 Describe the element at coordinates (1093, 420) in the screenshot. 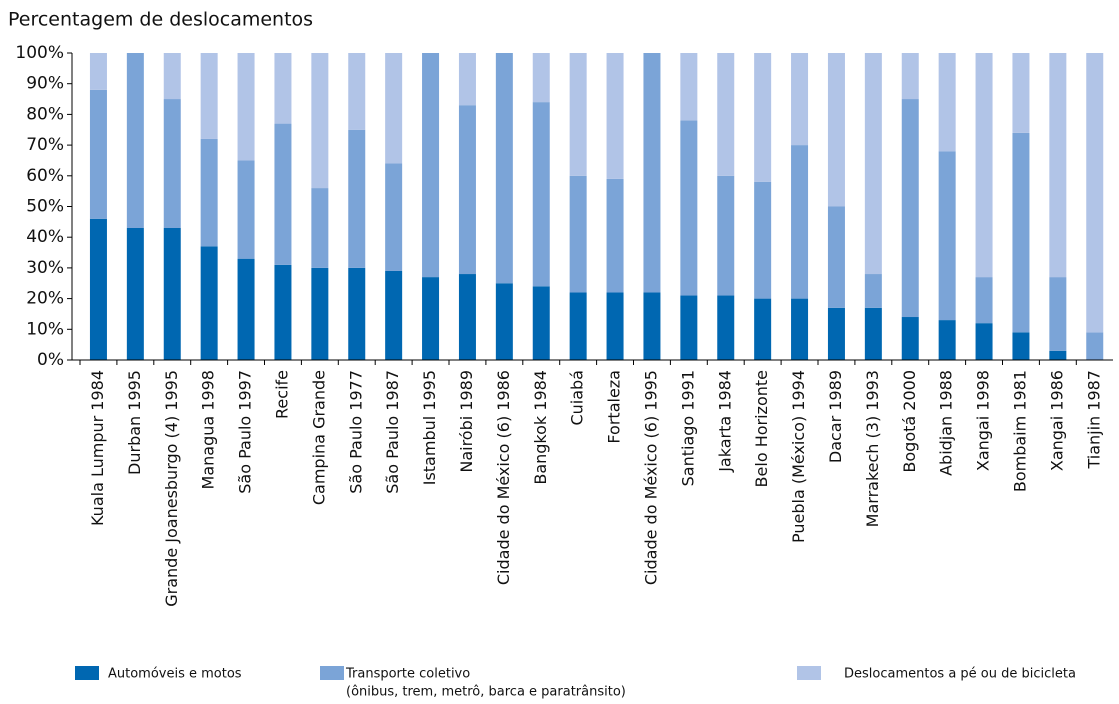

I see `x-tick-label: Tianjin 1987` at that location.